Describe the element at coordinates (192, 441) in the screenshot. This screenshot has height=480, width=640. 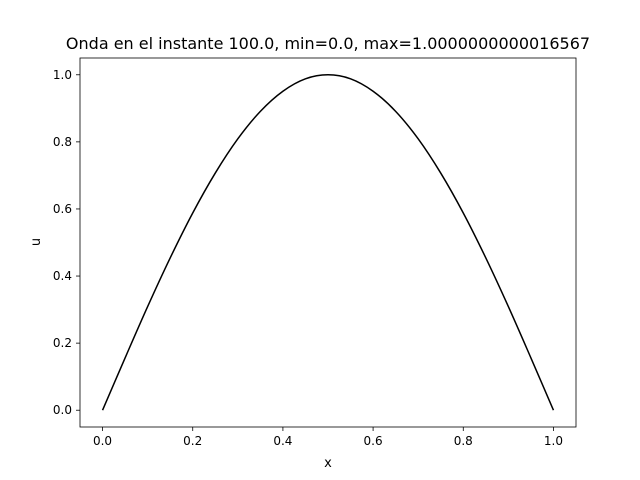
I see `x-tick-label: 0.2` at that location.